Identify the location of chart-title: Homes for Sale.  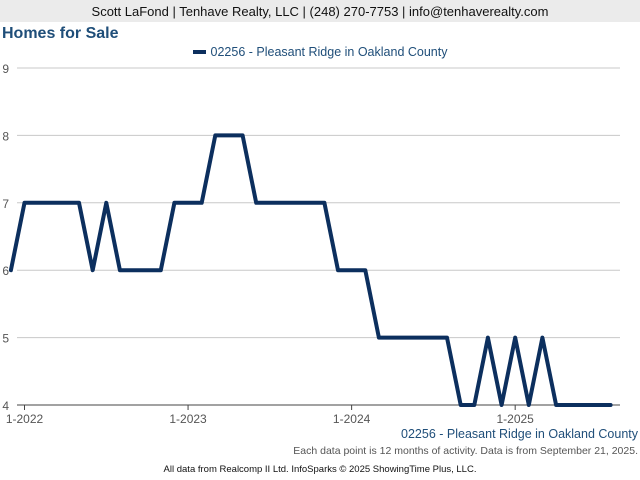
(60, 33).